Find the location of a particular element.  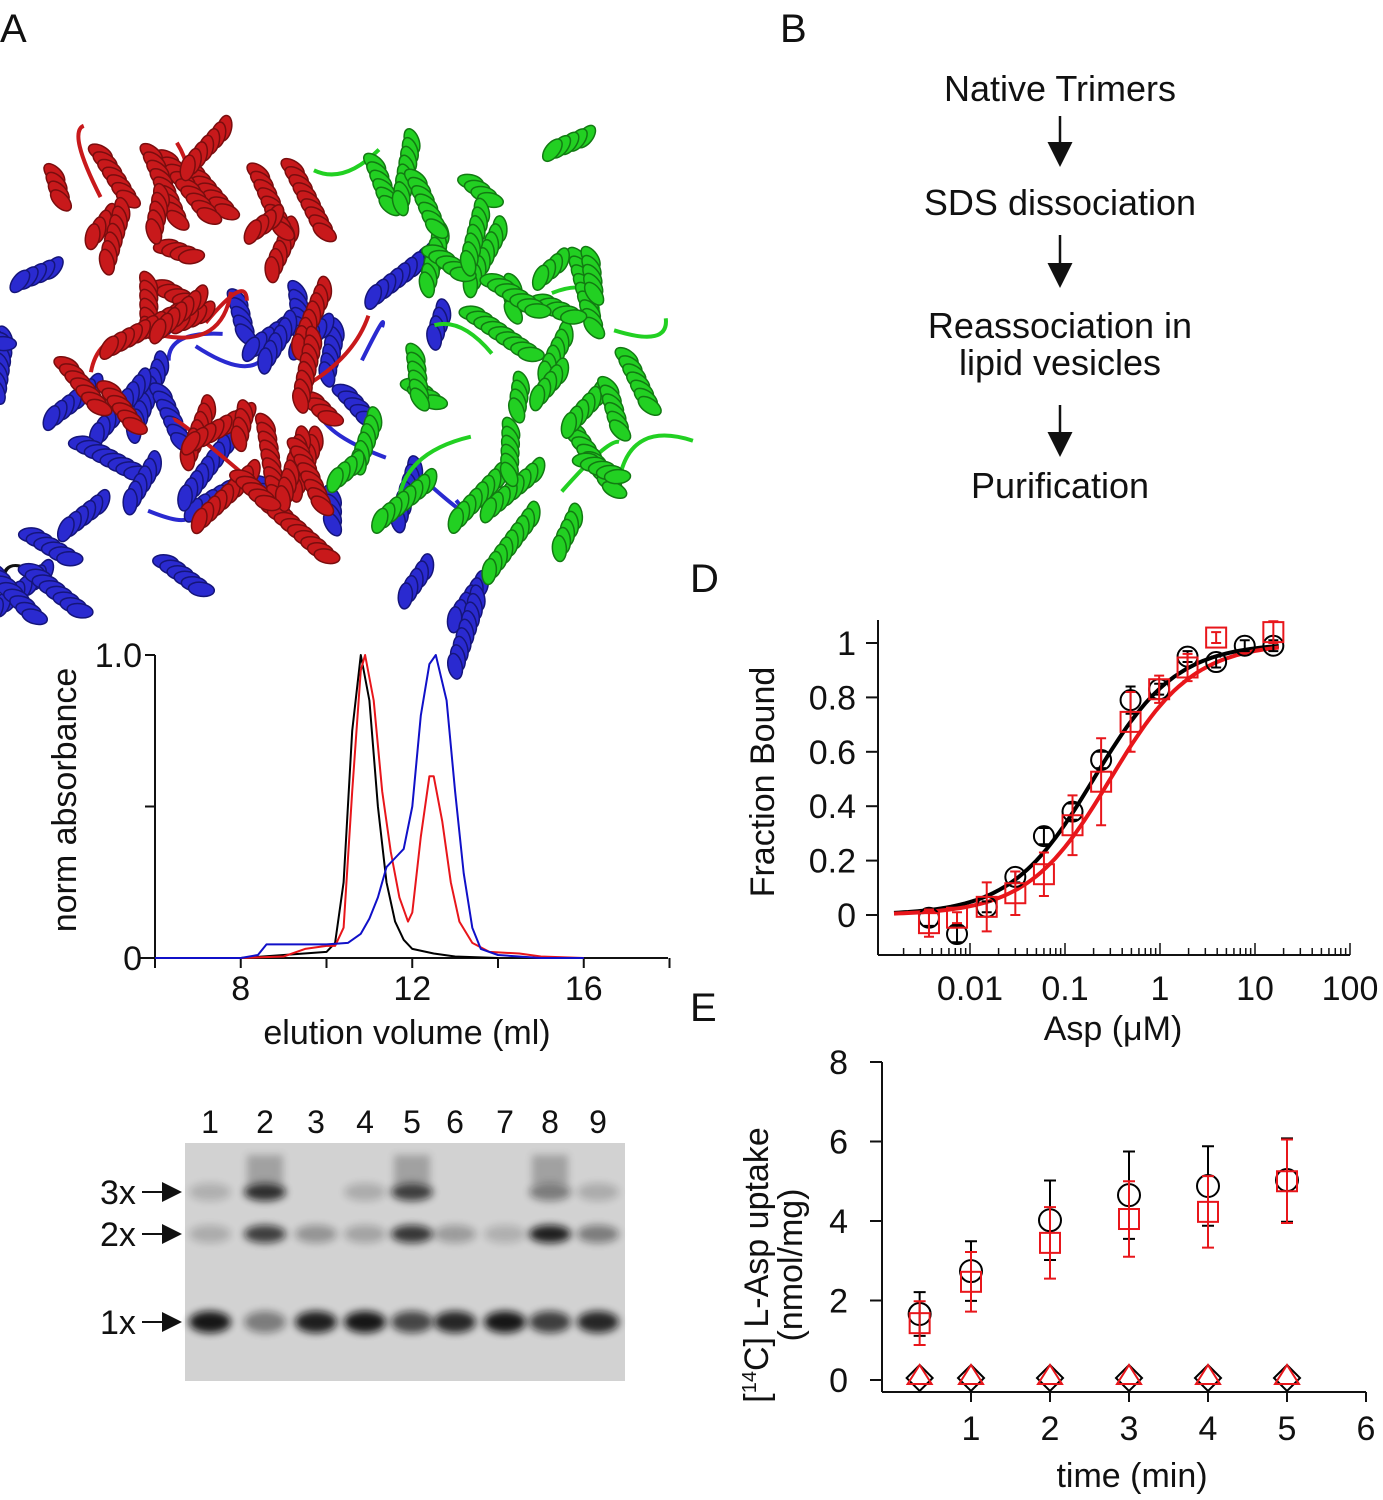

lane-label: 9 is located at coordinates (598, 1122).